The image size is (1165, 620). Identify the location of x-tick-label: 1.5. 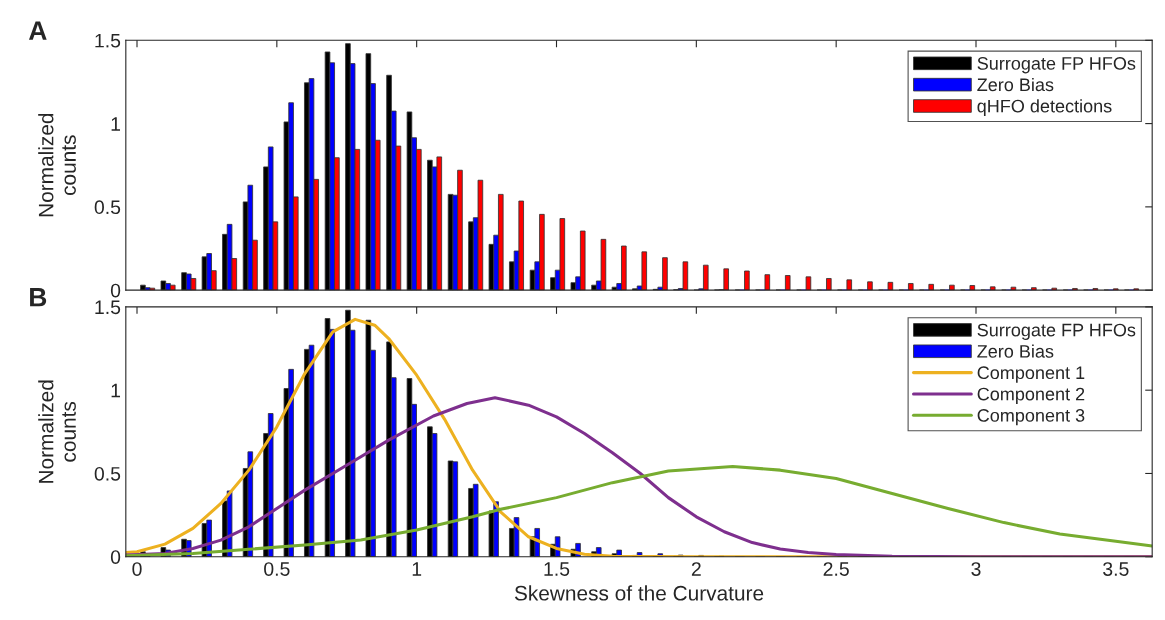
(557, 569).